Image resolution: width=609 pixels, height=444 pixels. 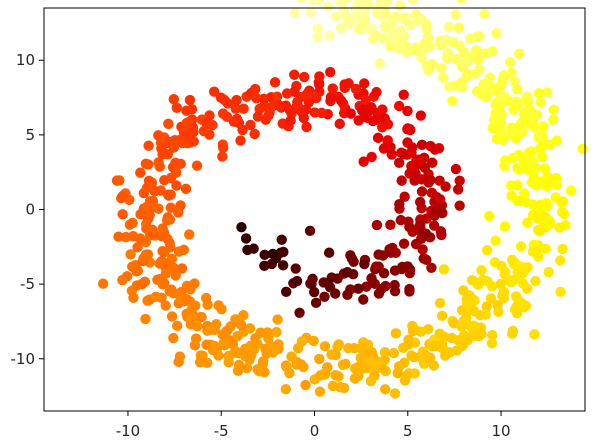 I want to click on x-tick-label: 10, so click(x=501, y=431).